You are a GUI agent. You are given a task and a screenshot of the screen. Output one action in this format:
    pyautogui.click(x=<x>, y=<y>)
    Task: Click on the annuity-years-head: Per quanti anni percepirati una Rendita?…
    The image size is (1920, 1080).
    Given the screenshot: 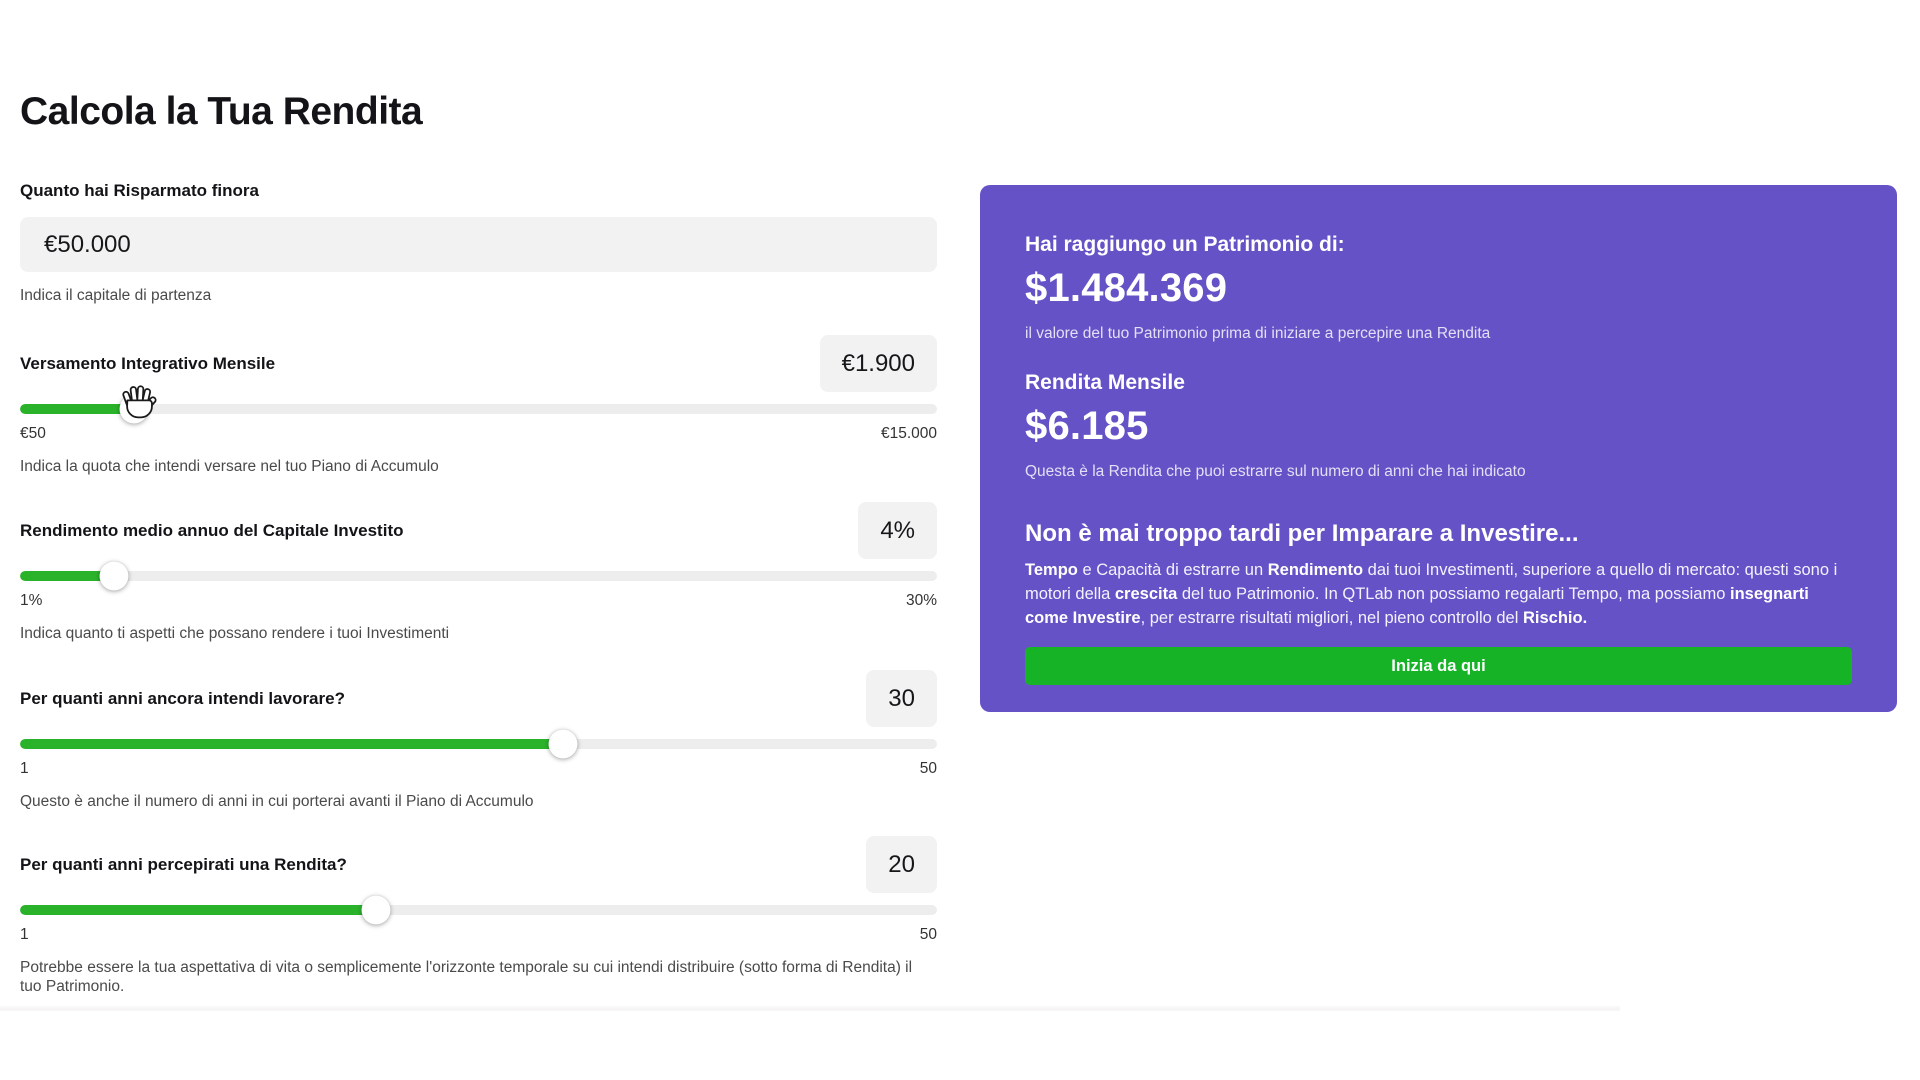 What is the action you would take?
    pyautogui.click(x=478, y=864)
    